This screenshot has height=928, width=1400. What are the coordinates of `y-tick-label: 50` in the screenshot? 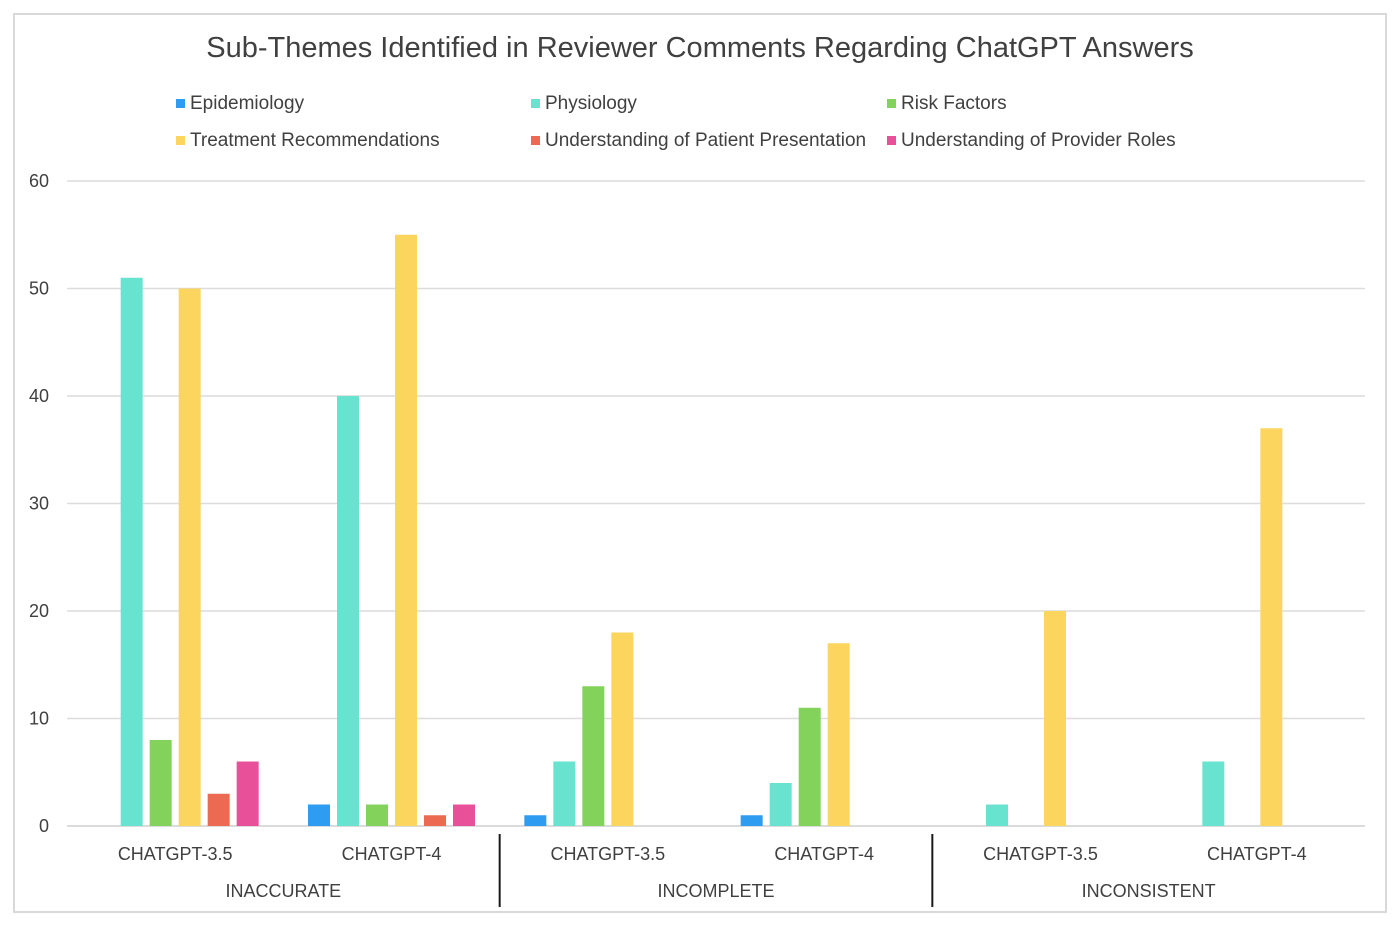 It's located at (39, 289).